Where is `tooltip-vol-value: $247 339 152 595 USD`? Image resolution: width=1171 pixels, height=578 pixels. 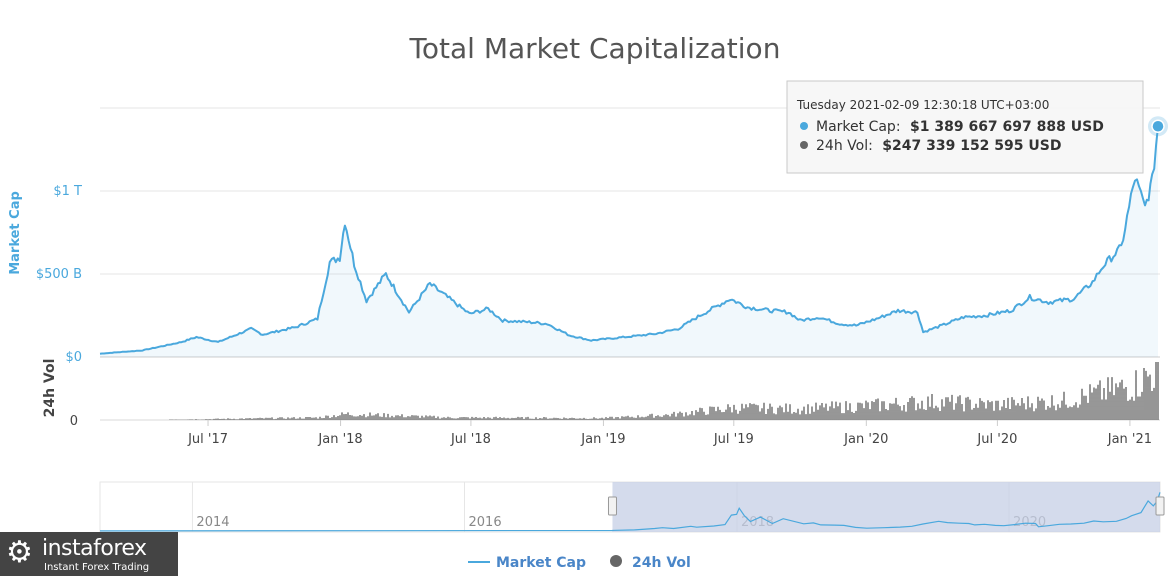
tooltip-vol-value: $247 339 152 595 USD is located at coordinates (971, 146).